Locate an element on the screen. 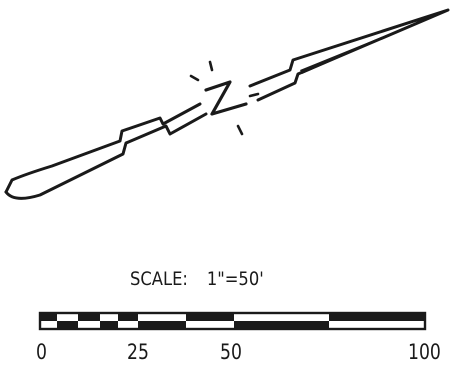 The image size is (456, 376). scale-label: SCALE: is located at coordinates (159, 279).